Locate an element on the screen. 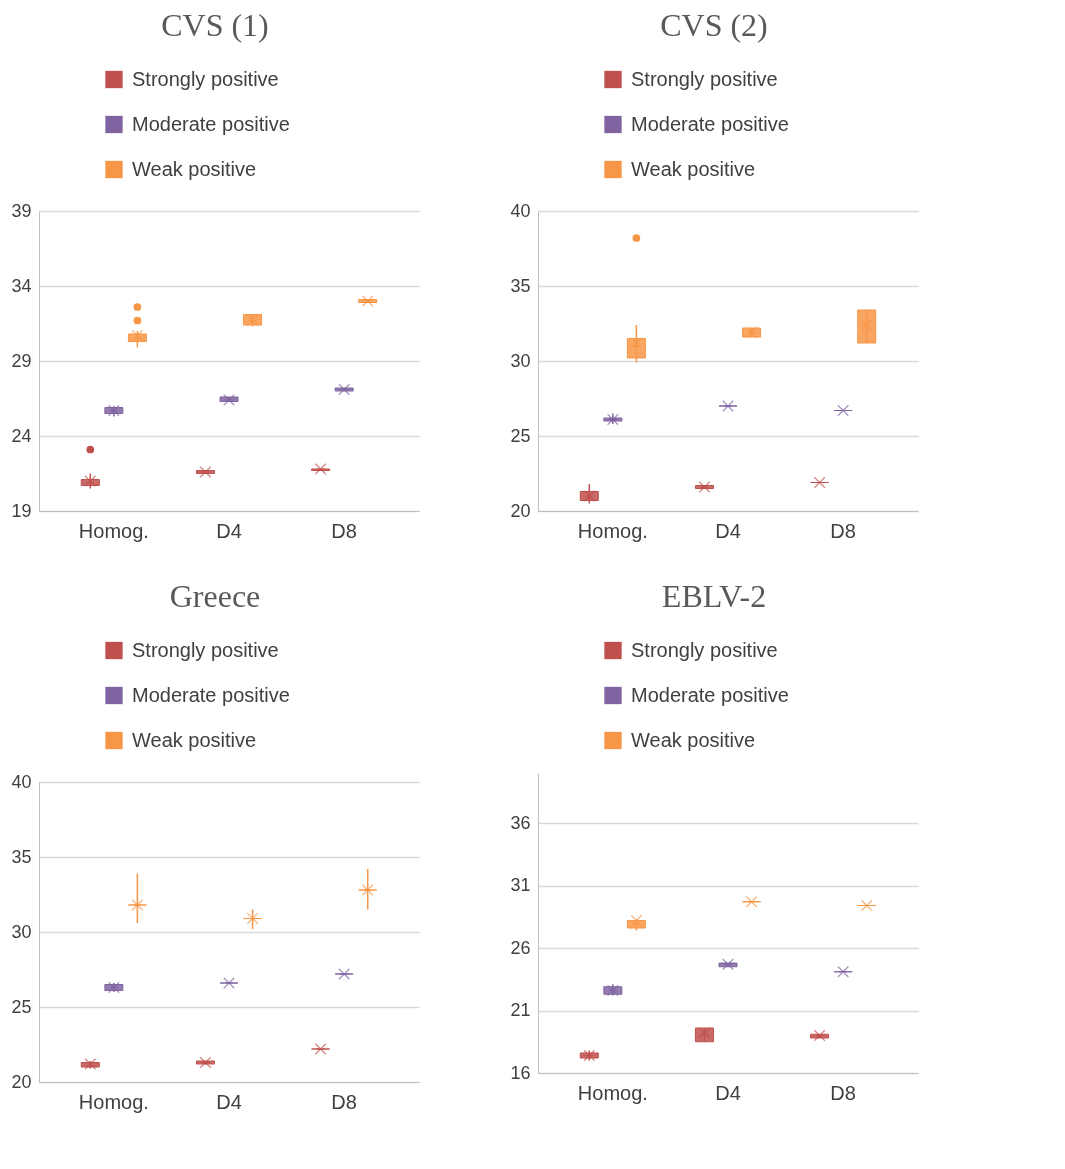 This screenshot has width=1065, height=1169. chart-title: CVS (1) is located at coordinates (215, 25).